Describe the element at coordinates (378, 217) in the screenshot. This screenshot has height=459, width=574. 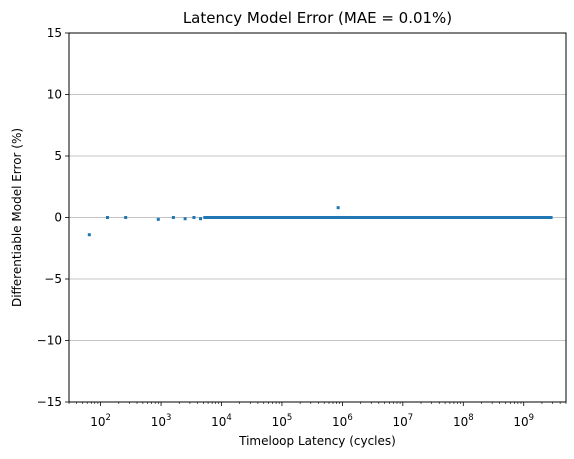
I see `dense-point-band` at that location.